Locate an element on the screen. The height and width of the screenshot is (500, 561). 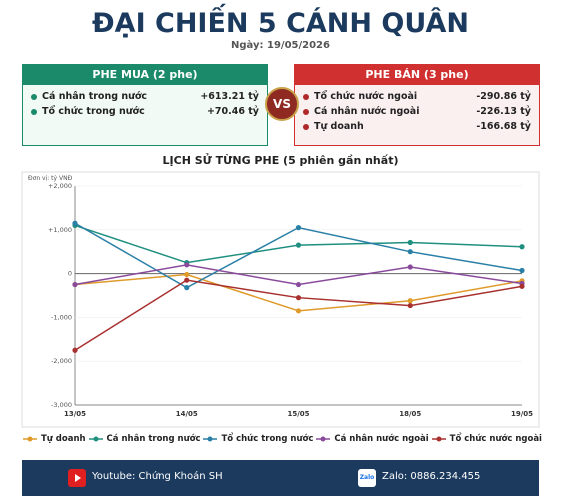
vs-badge: VS is located at coordinates (282, 104).